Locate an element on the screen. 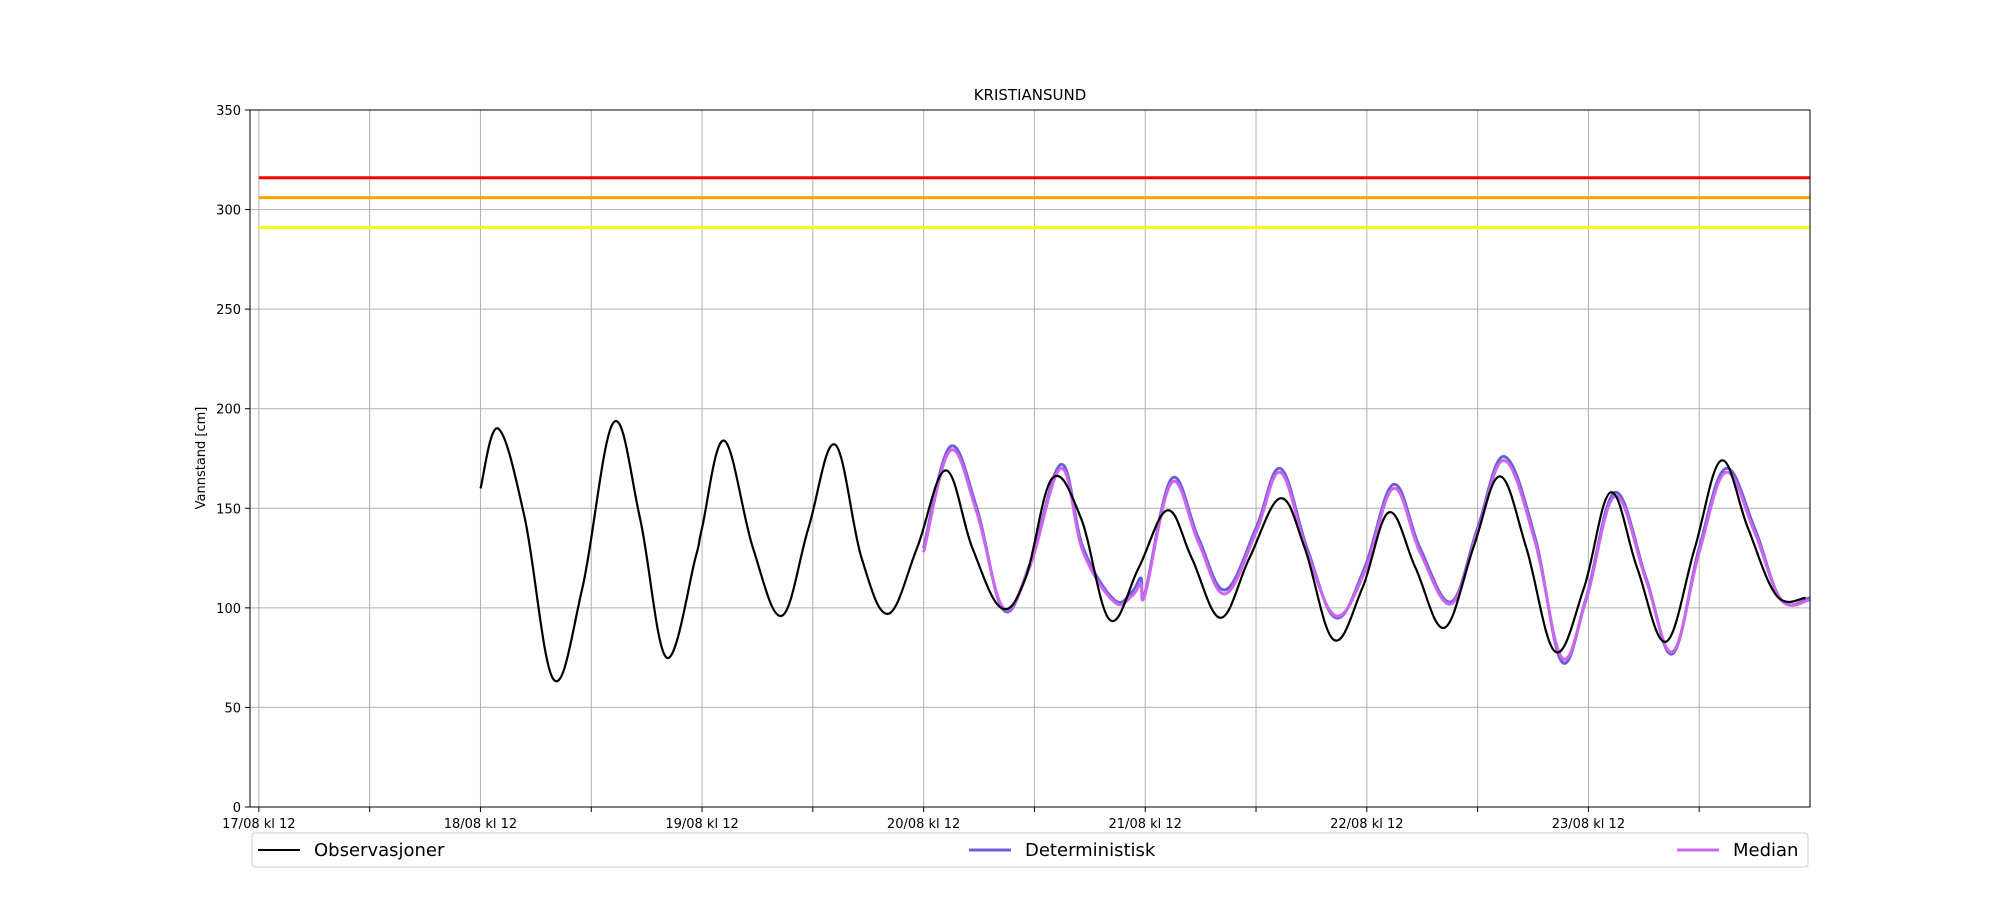 The image size is (2000, 900). x-tick-label: 23/08 kl 12 is located at coordinates (1588, 824).